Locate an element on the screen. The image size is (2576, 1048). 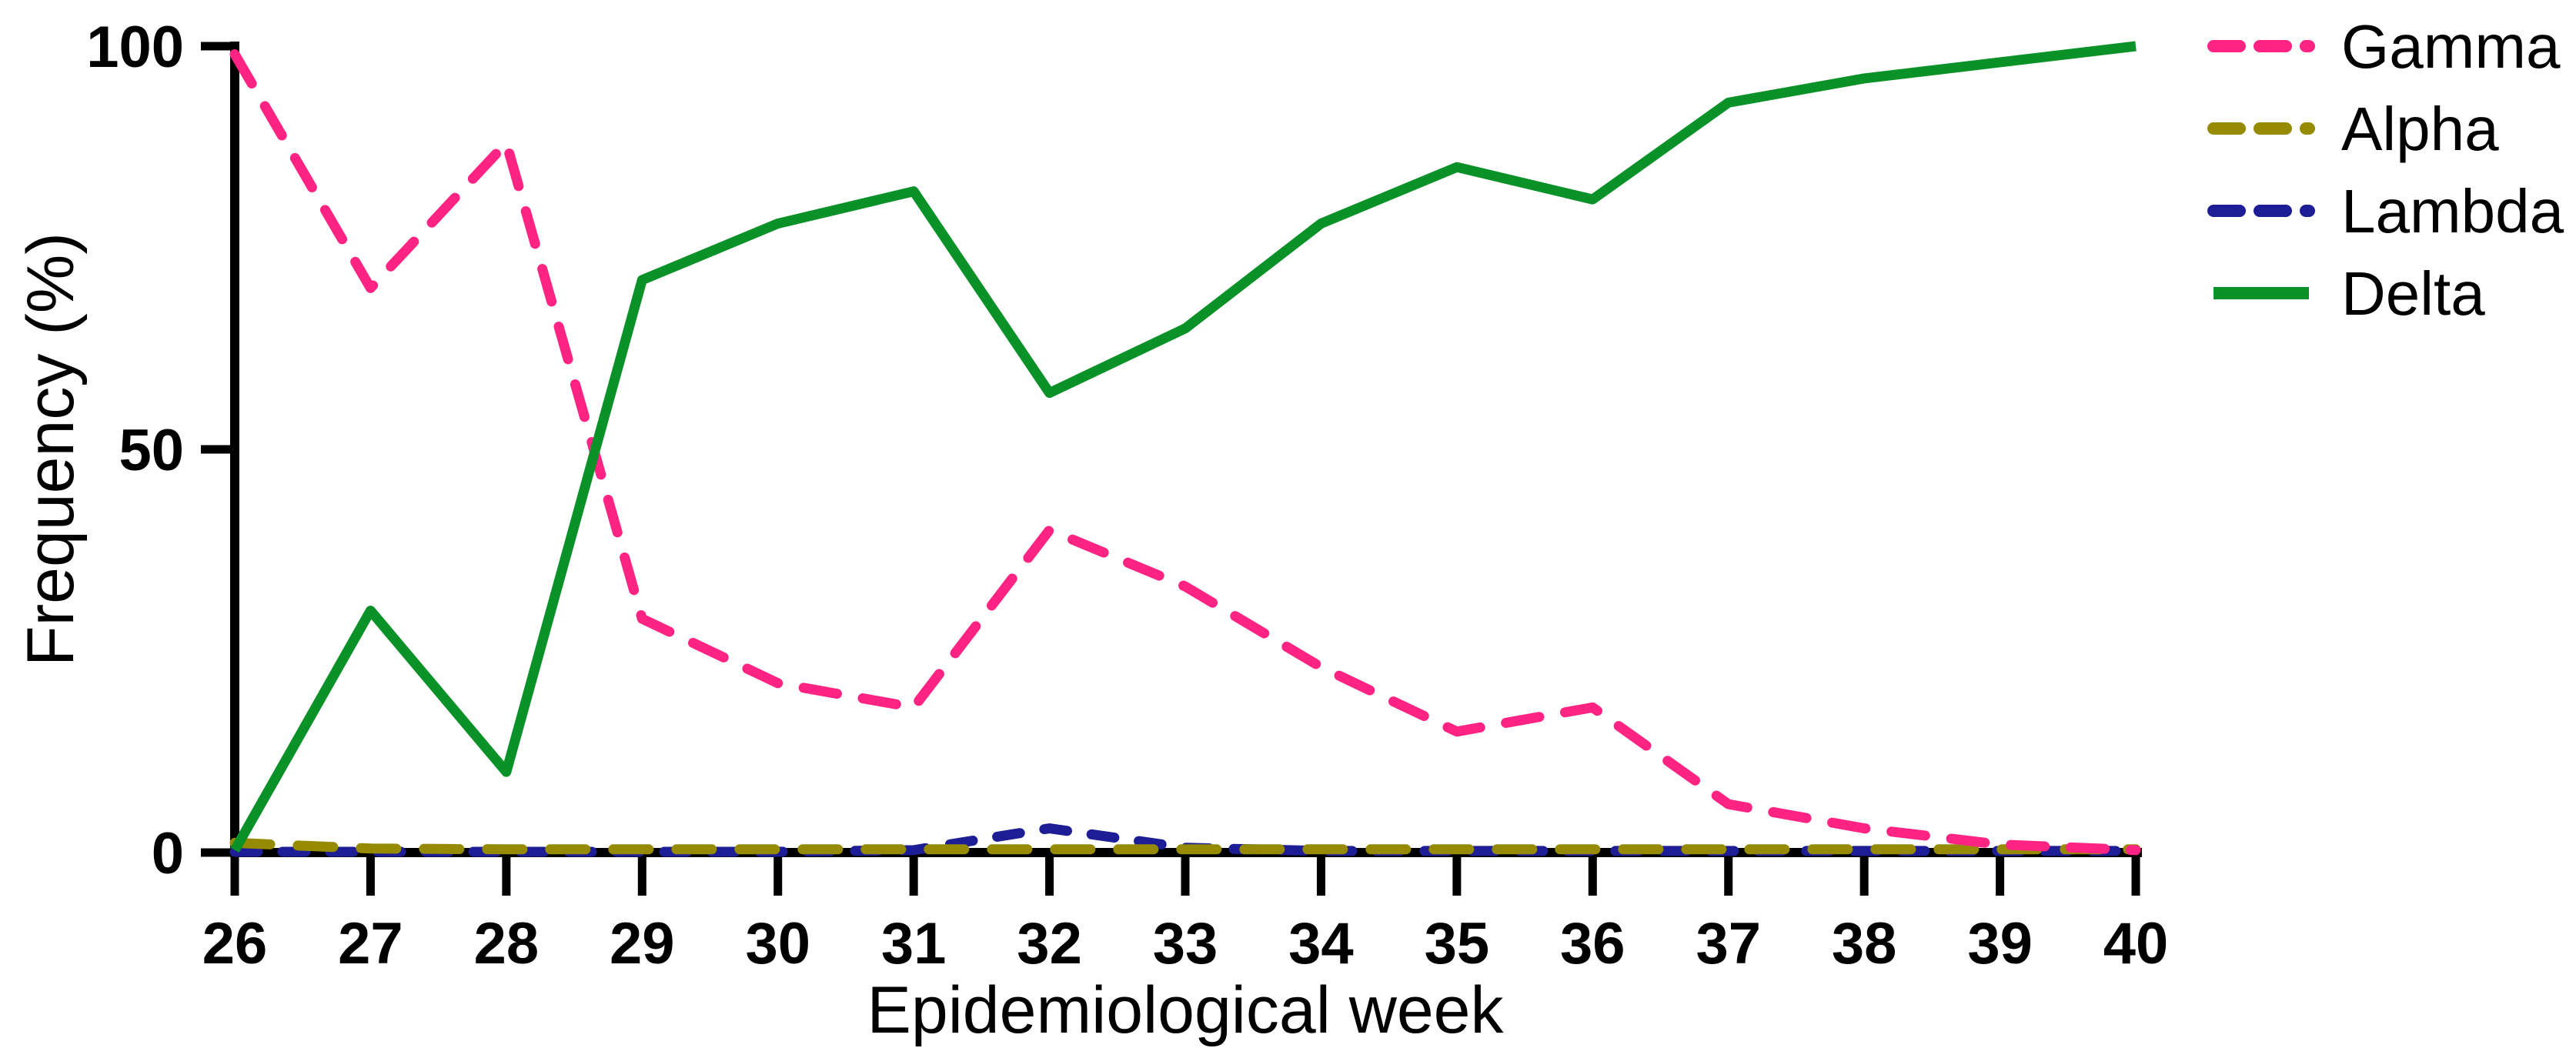
y-tick-label: 50 is located at coordinates (151, 450).